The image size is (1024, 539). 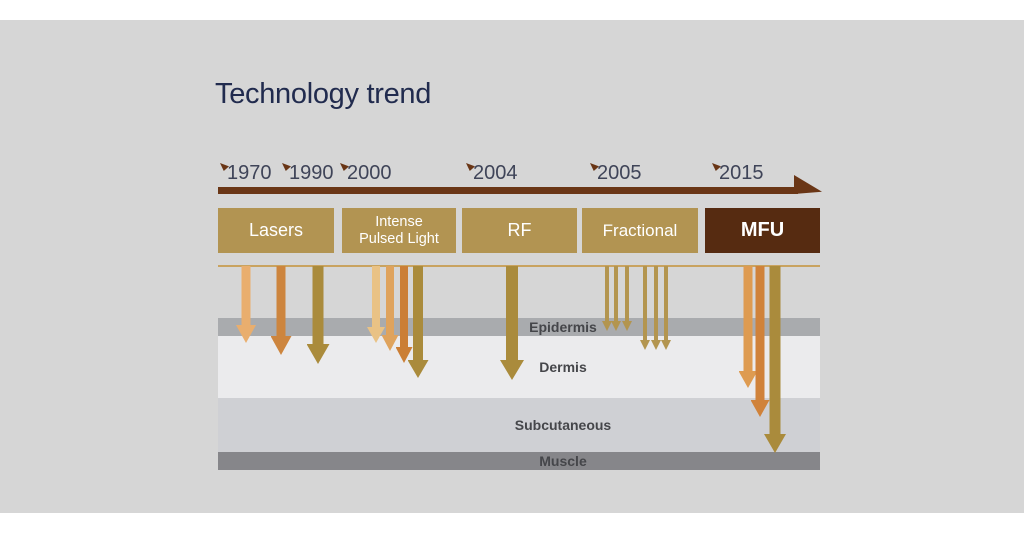 I want to click on penetration-arrow-mfu, so click(x=775, y=359).